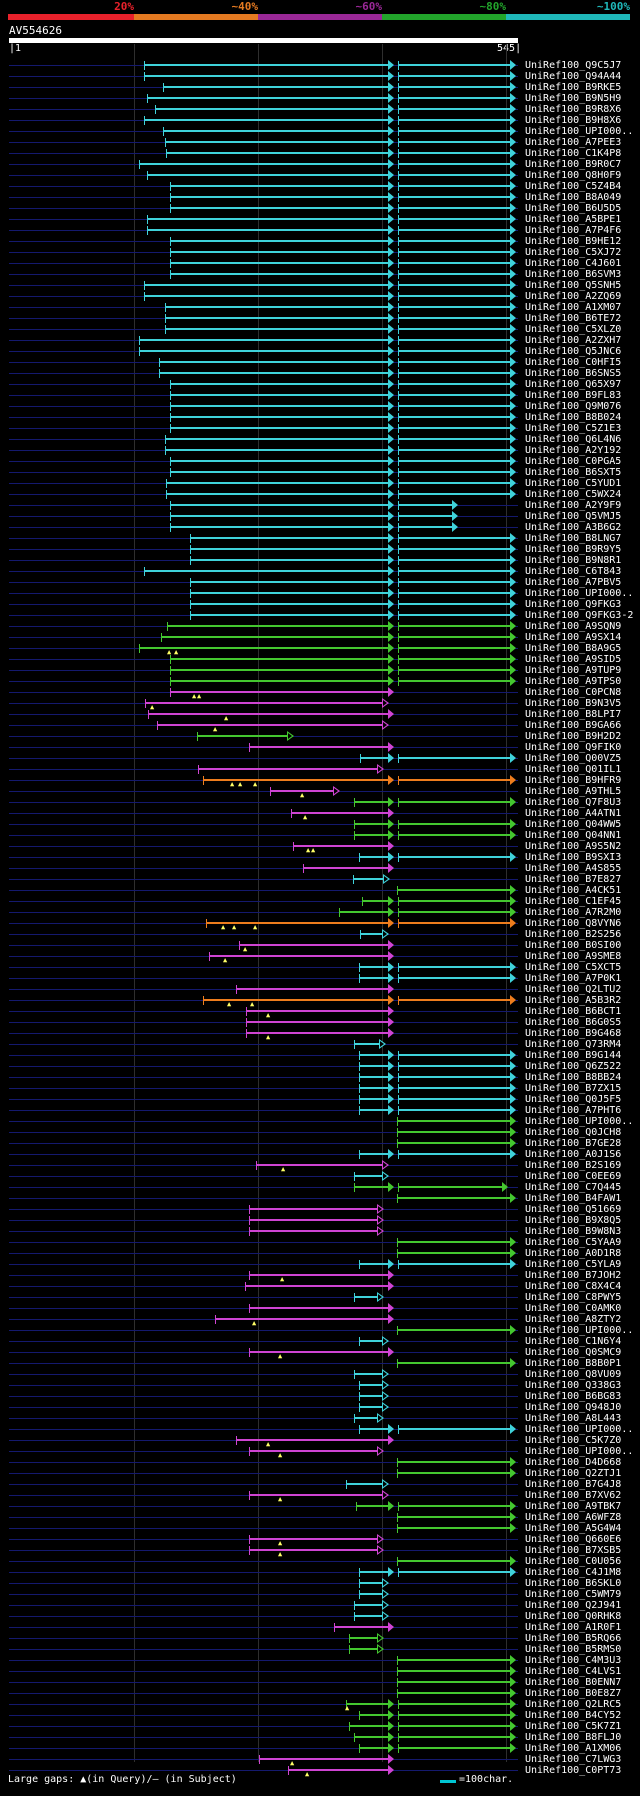 This screenshot has height=1796, width=640. What do you see at coordinates (573, 1594) in the screenshot?
I see `accession-link: UniRef100_C5WM79` at bounding box center [573, 1594].